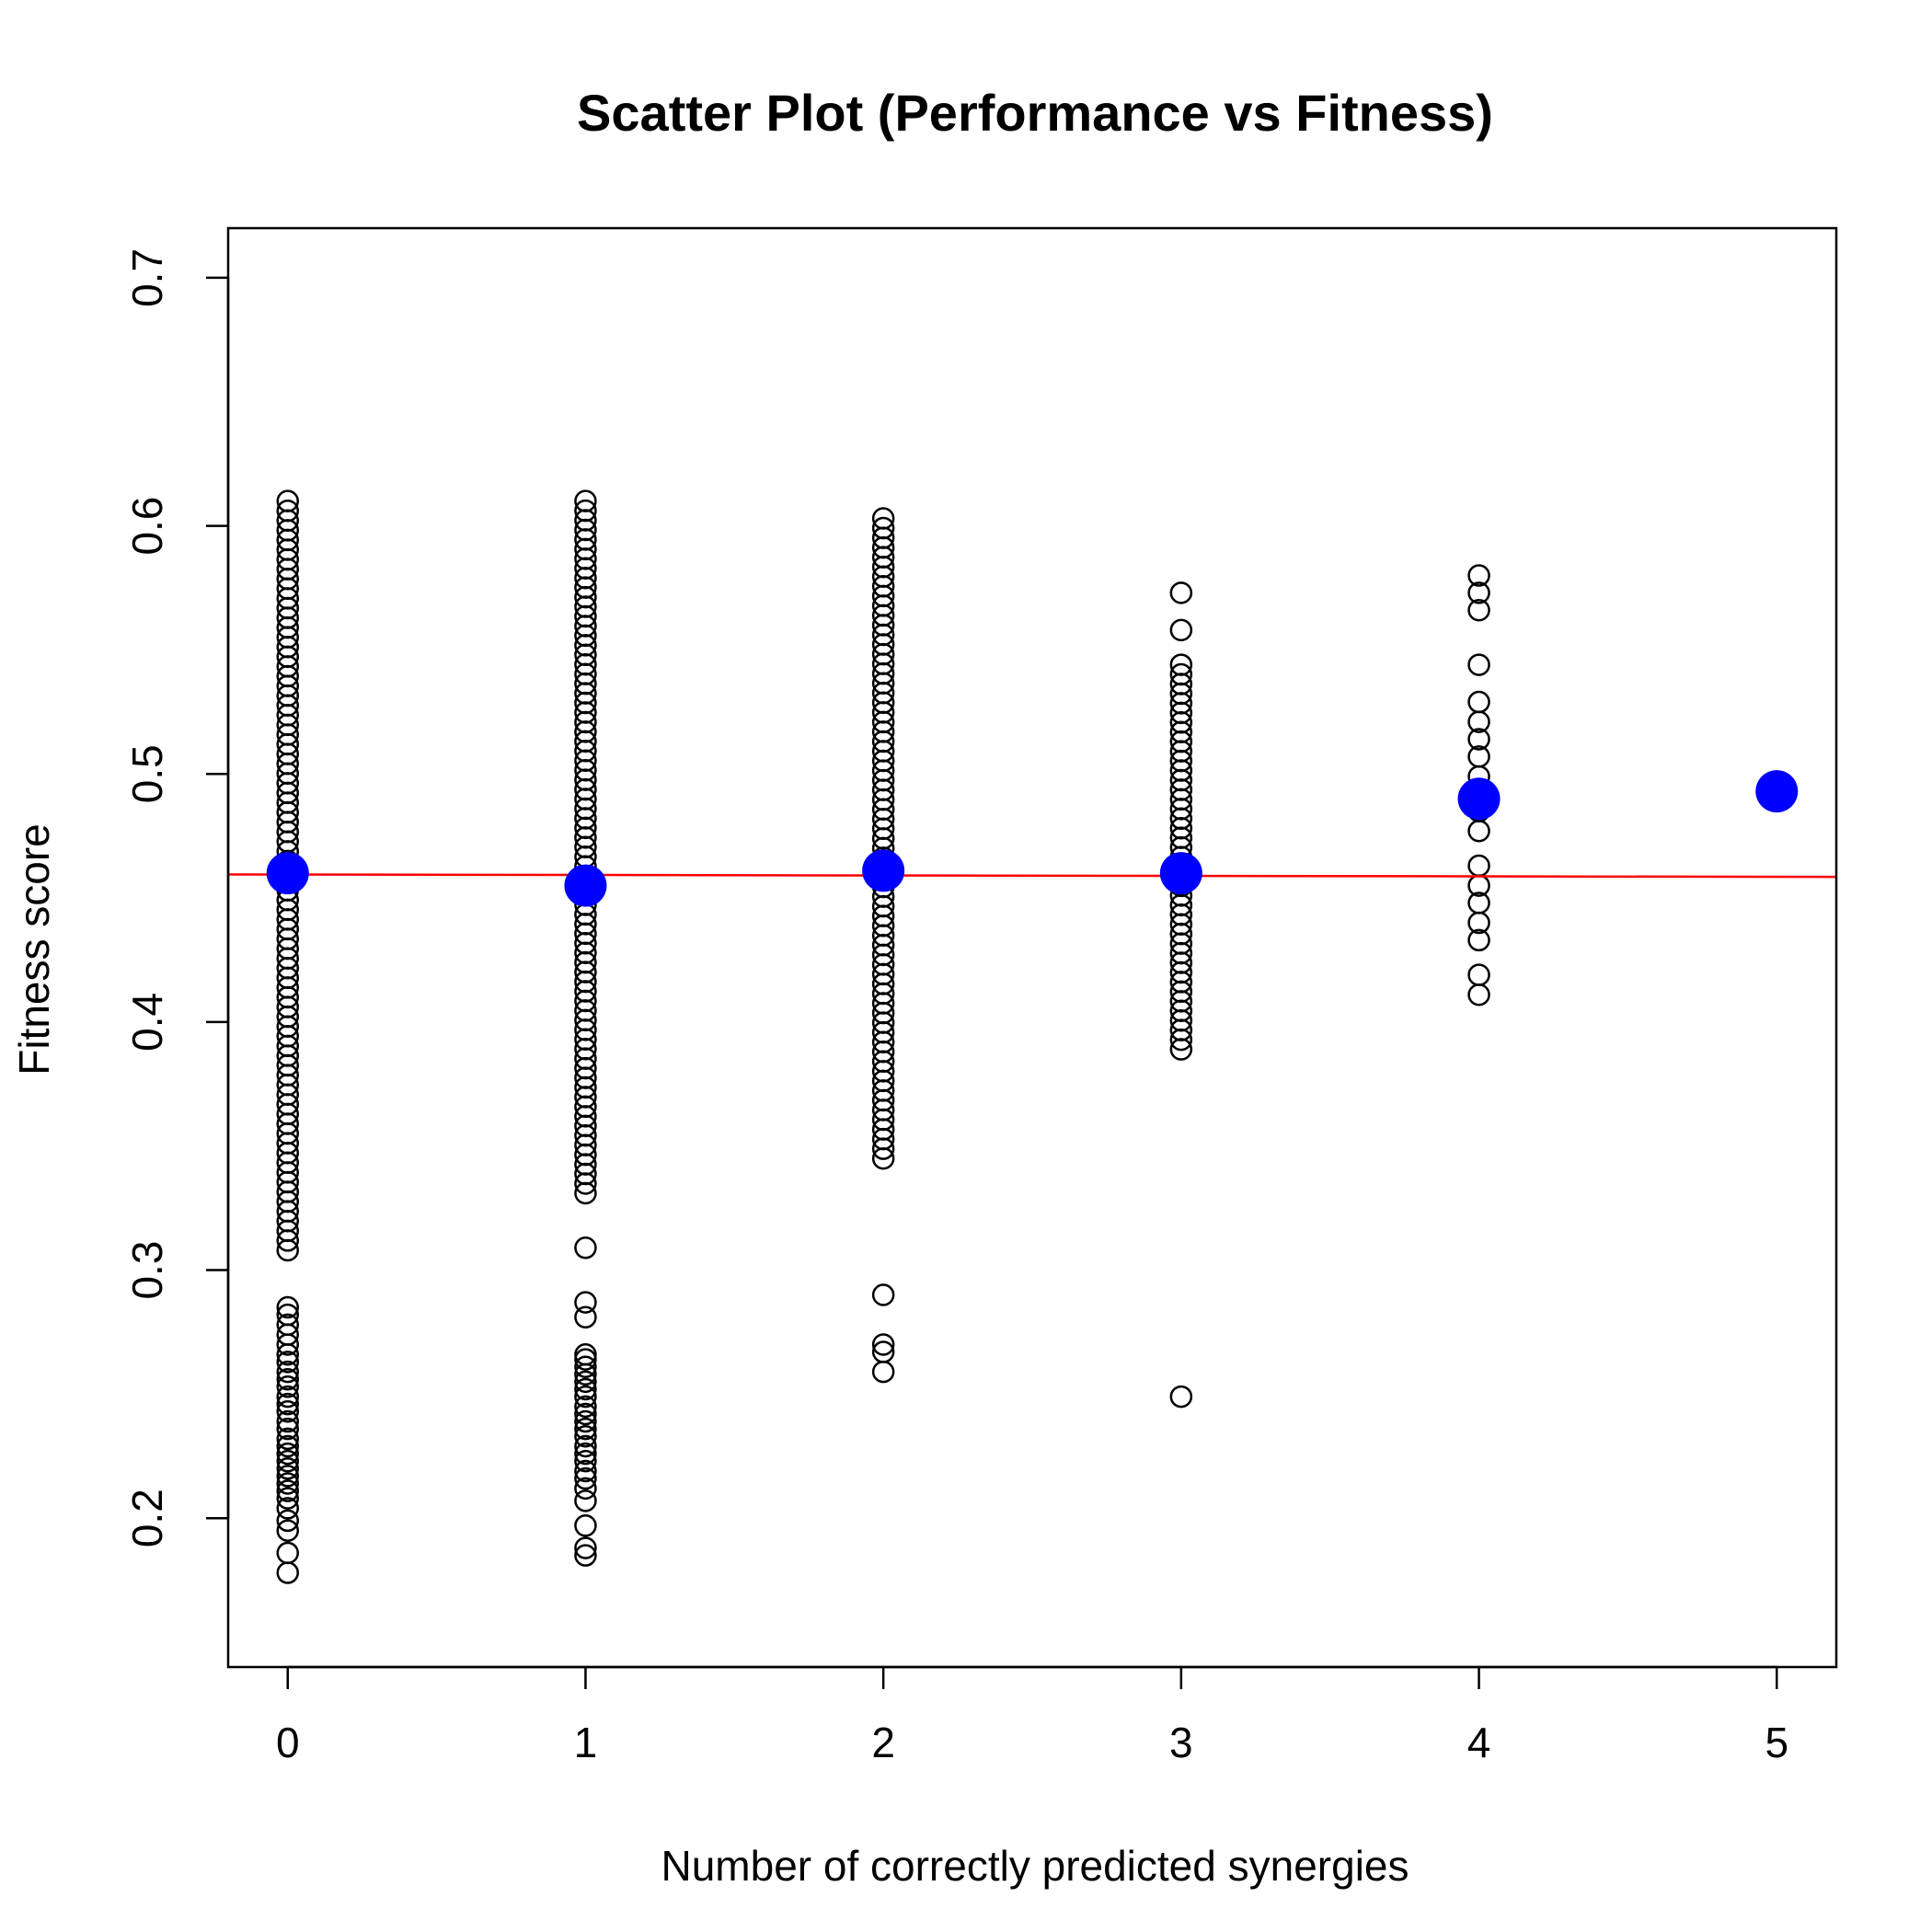 The image size is (1932, 1932). I want to click on y-tick-label: 0.7, so click(147, 277).